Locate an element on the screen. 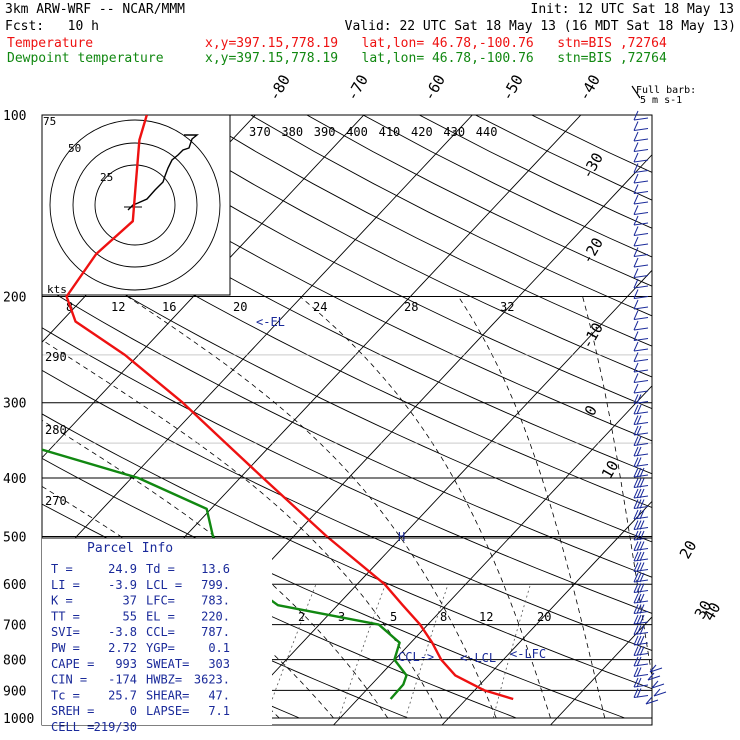 The width and height of the screenshot is (740, 740). parcel-field-value: 47. is located at coordinates (219, 695).